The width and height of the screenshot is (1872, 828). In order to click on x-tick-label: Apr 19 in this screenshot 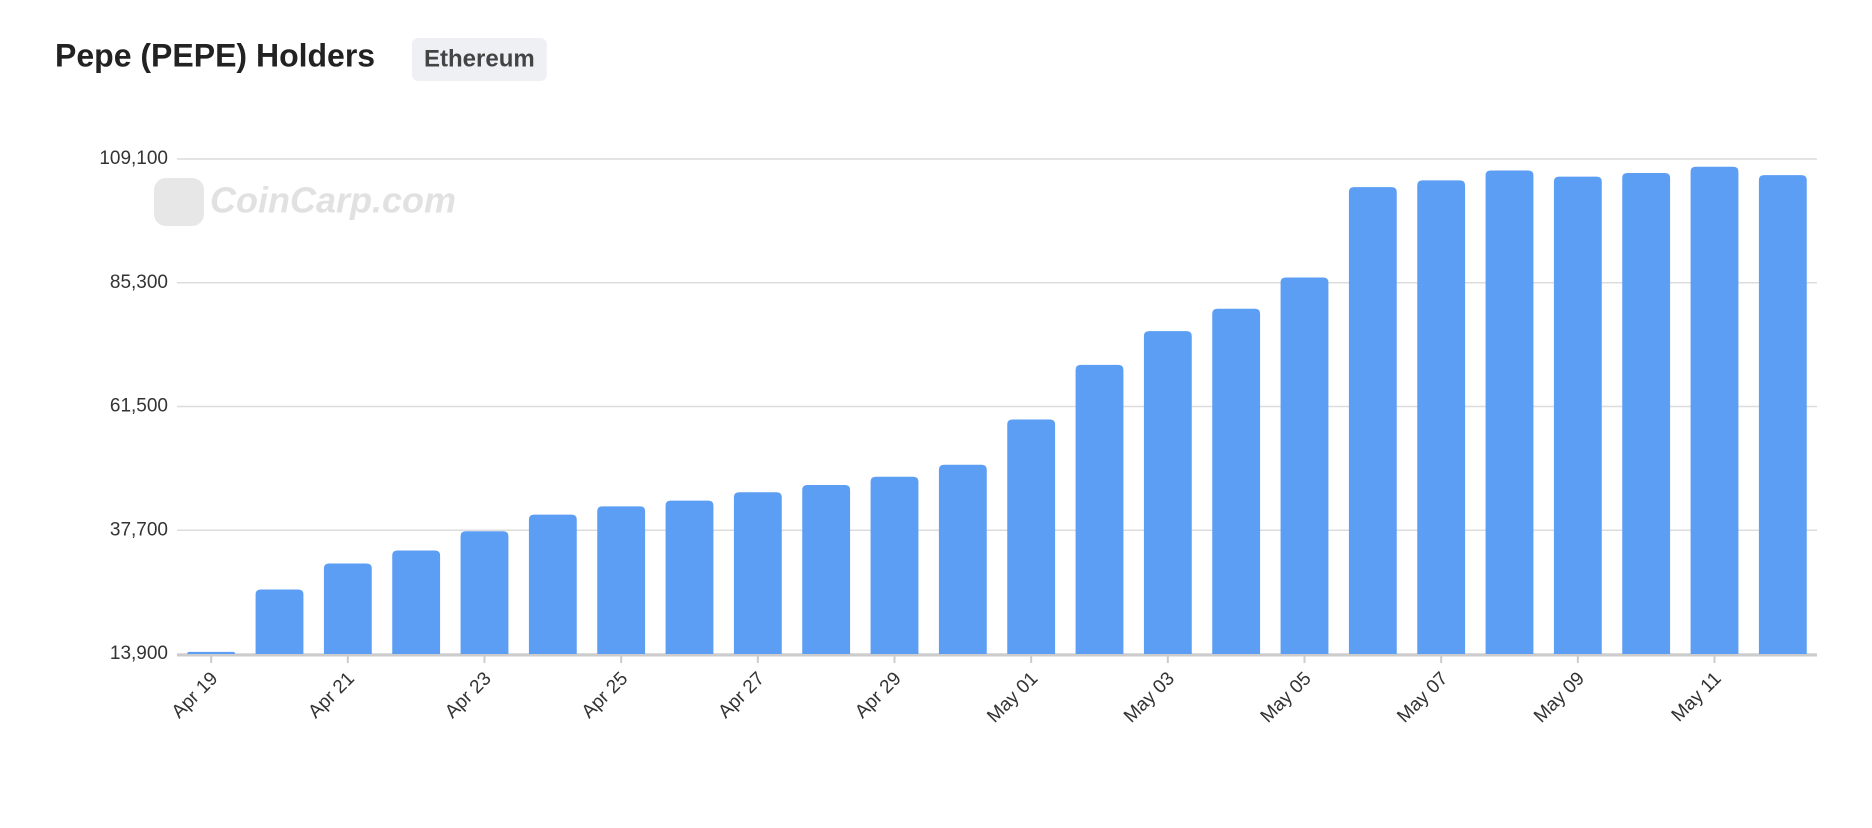, I will do `click(195, 695)`.